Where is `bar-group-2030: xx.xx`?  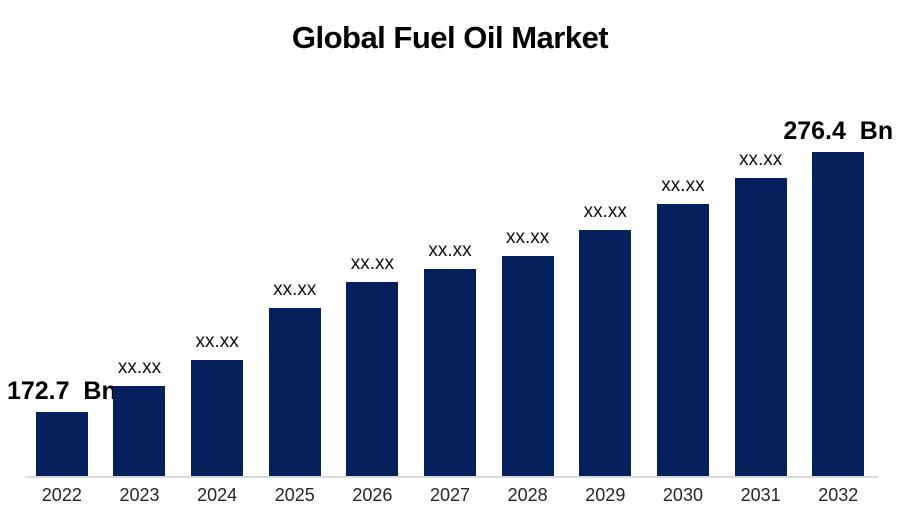
bar-group-2030: xx.xx is located at coordinates (683, 326).